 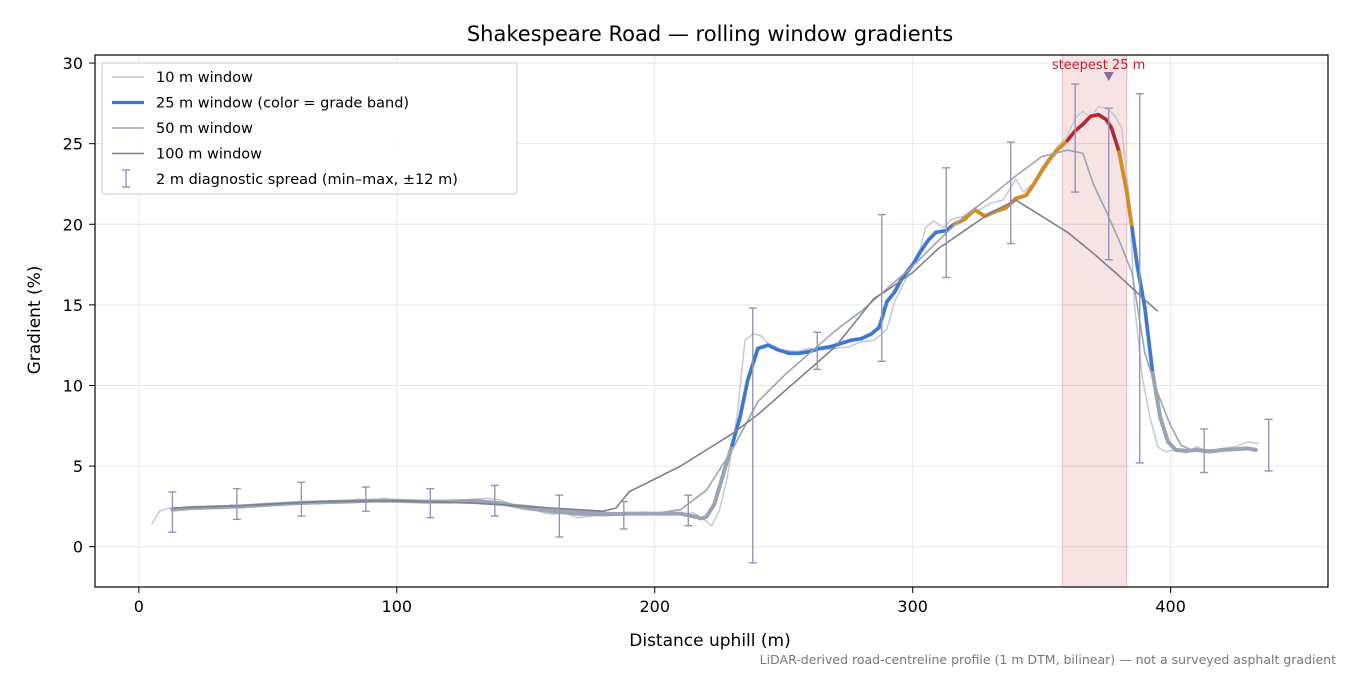 I want to click on x-axis-title: Distance uphill (m), so click(x=709, y=641).